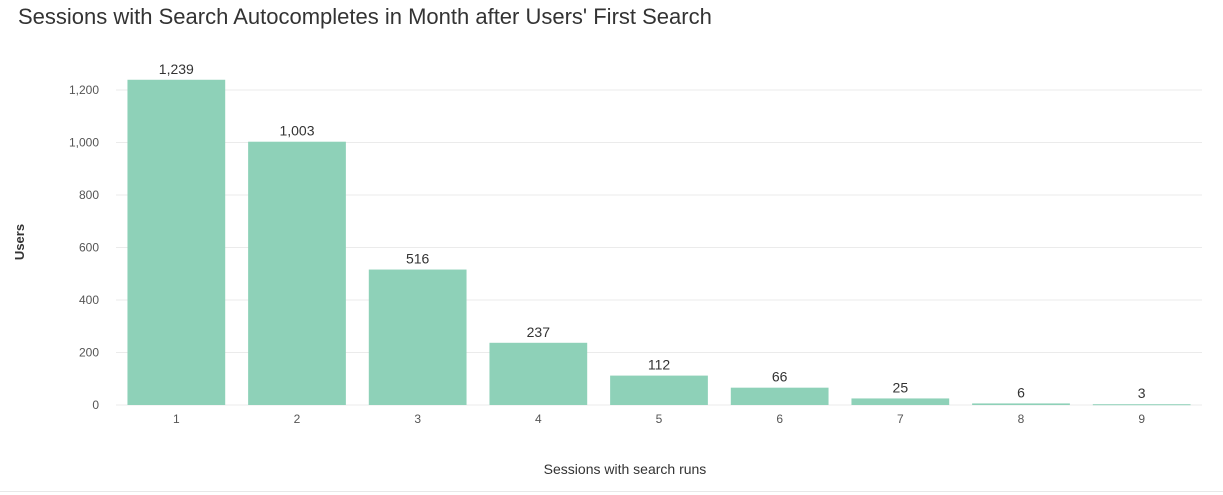 This screenshot has width=1223, height=495. What do you see at coordinates (779, 419) in the screenshot?
I see `x-tick-label: 6` at bounding box center [779, 419].